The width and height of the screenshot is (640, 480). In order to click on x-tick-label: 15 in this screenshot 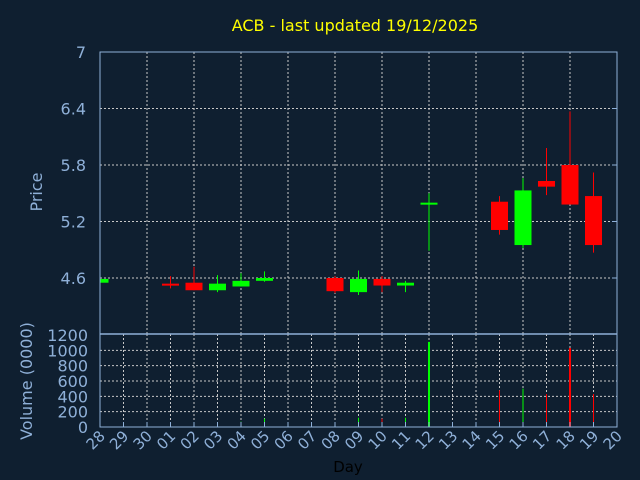, I will do `click(495, 440)`.